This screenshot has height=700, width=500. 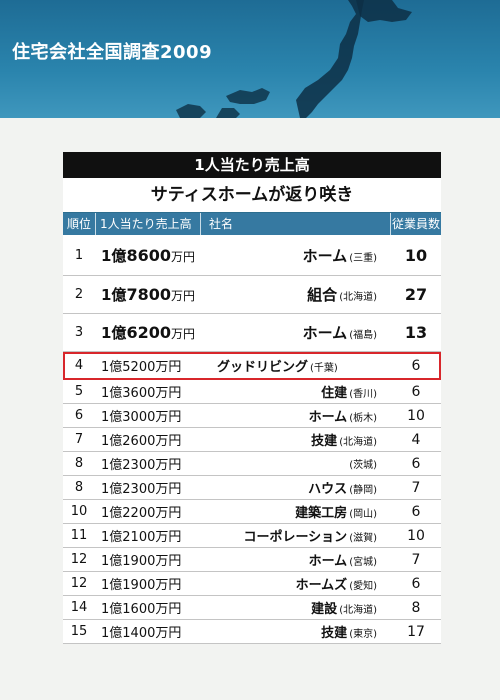 I want to click on employees-cell: 27, so click(x=416, y=294).